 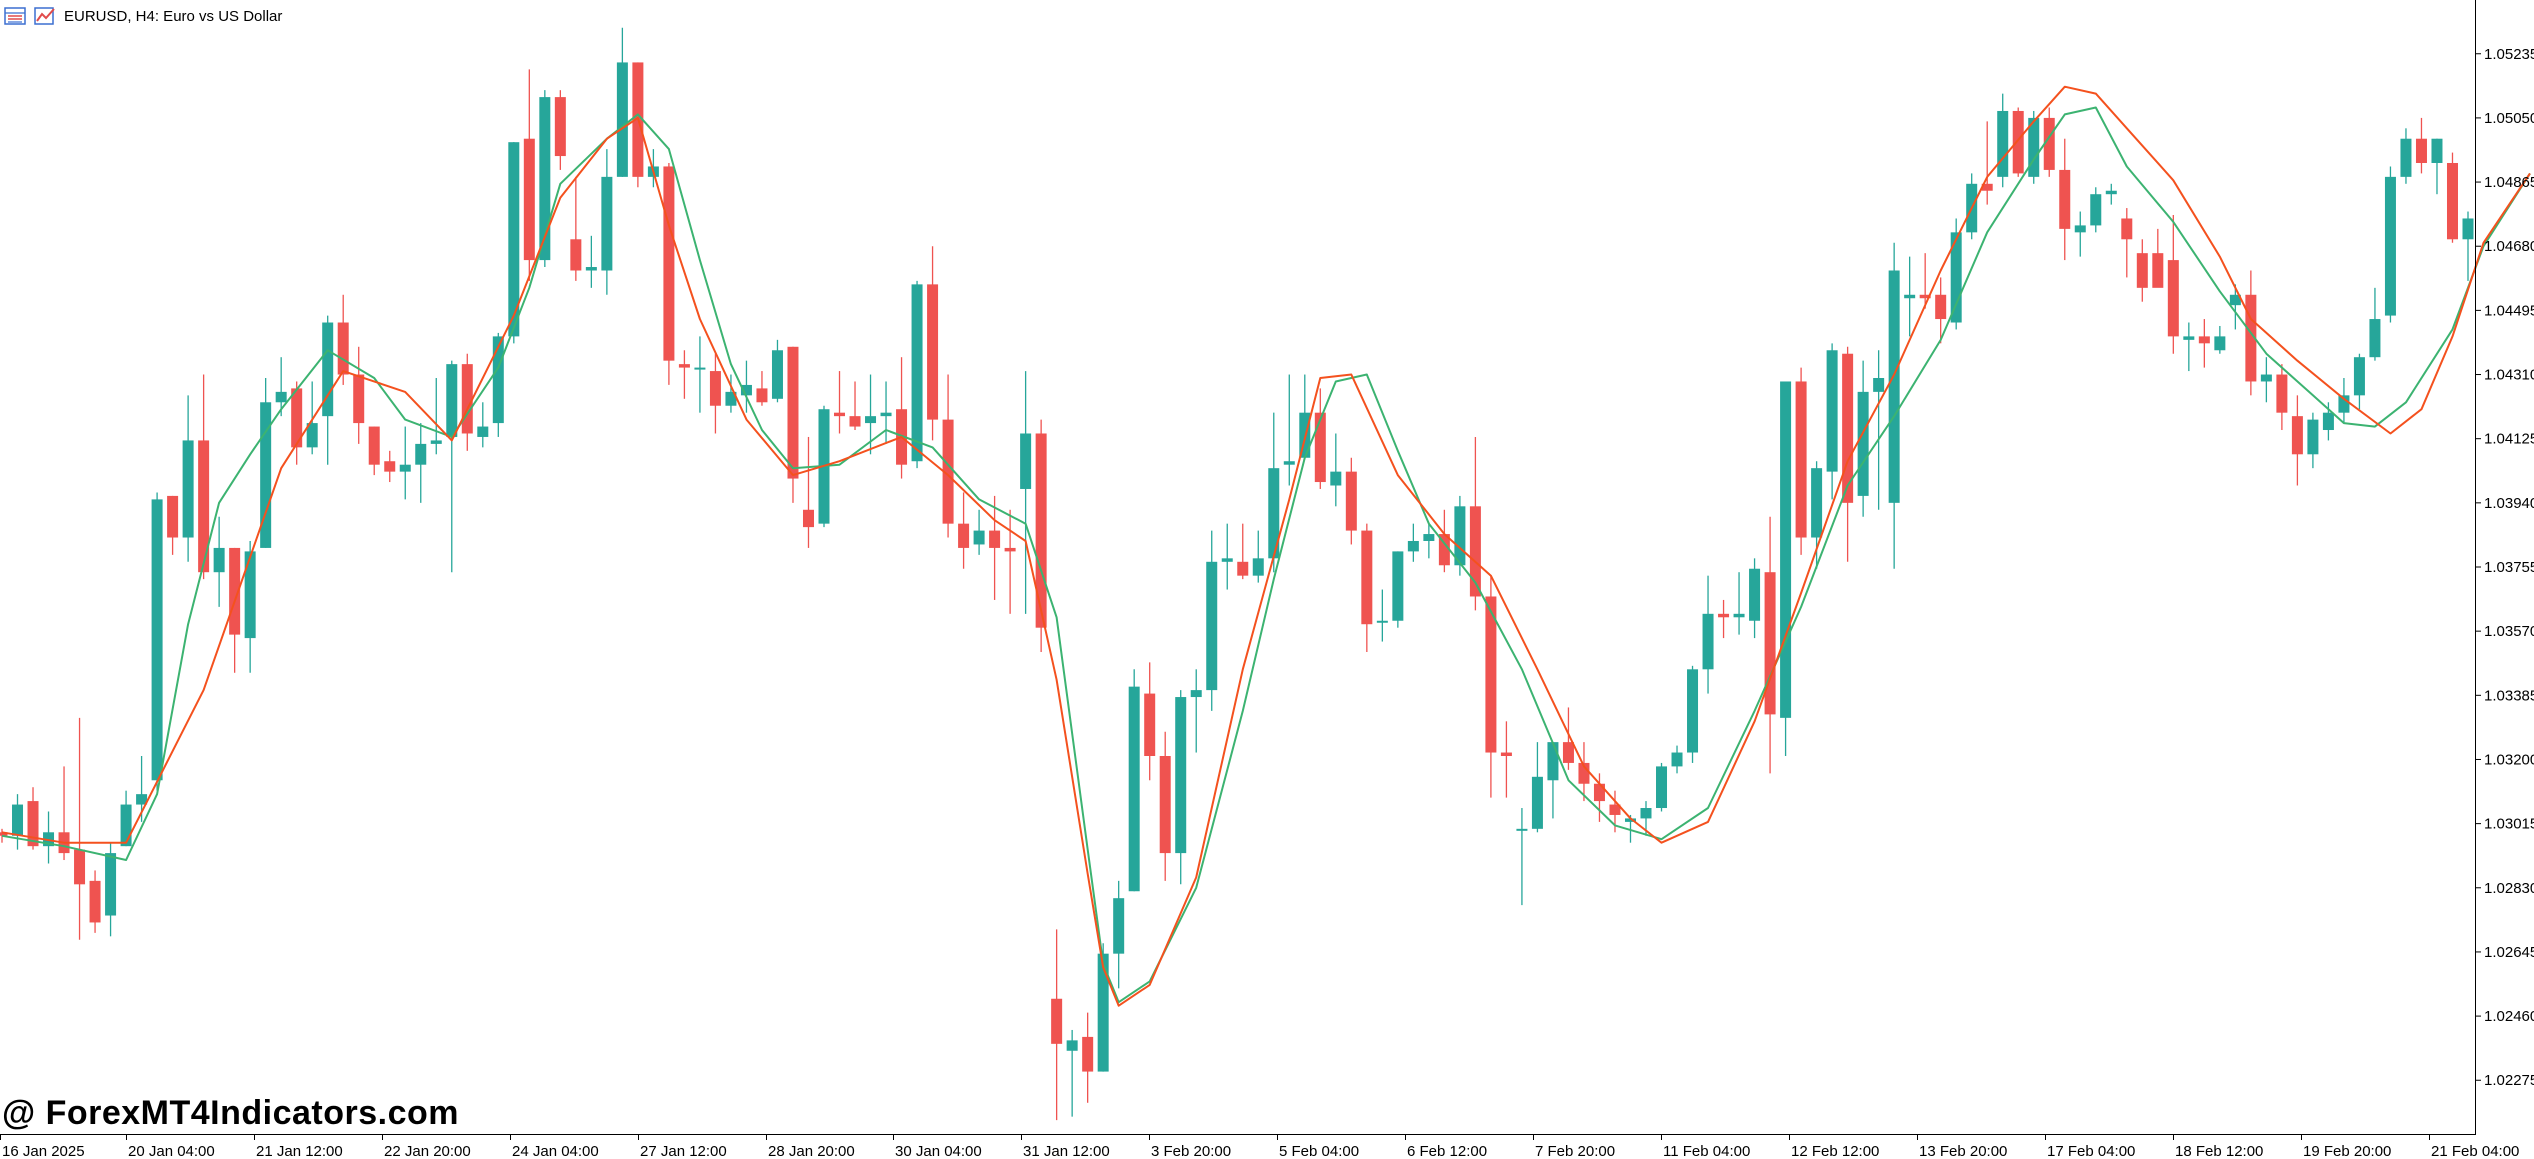 What do you see at coordinates (2219, 1151) in the screenshot?
I see `time-tick-label: 18 Feb 12:00` at bounding box center [2219, 1151].